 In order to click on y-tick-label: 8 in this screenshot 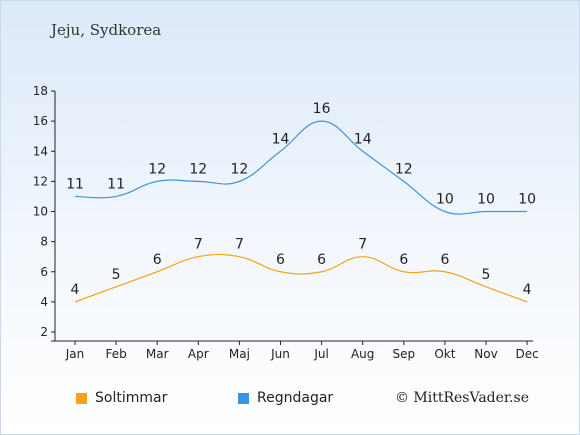, I will do `click(44, 242)`.